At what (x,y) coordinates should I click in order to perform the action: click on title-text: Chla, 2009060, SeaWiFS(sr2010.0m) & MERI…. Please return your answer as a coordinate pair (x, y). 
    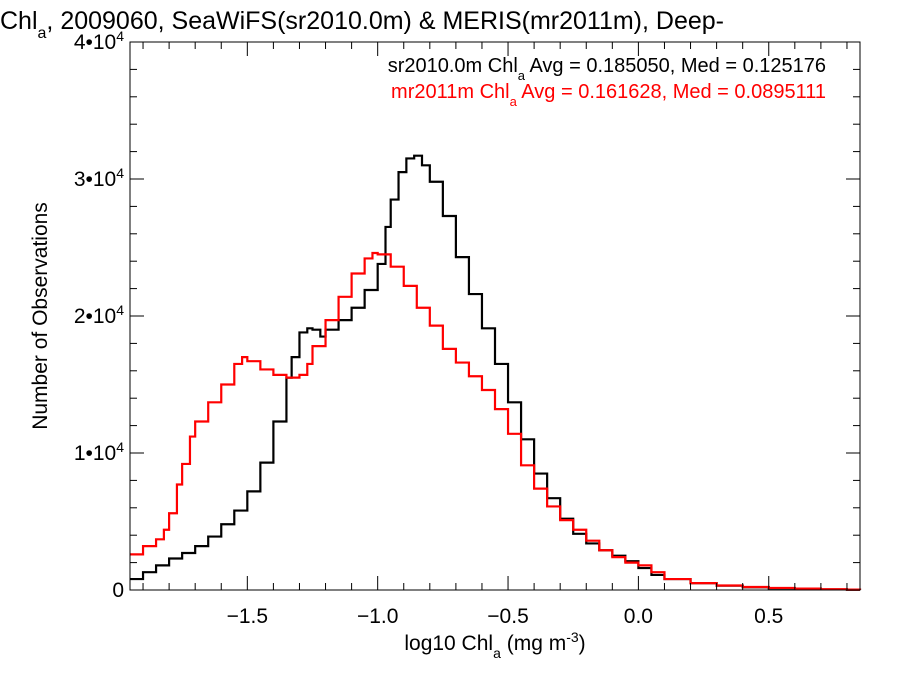
    Looking at the image, I should click on (362, 24).